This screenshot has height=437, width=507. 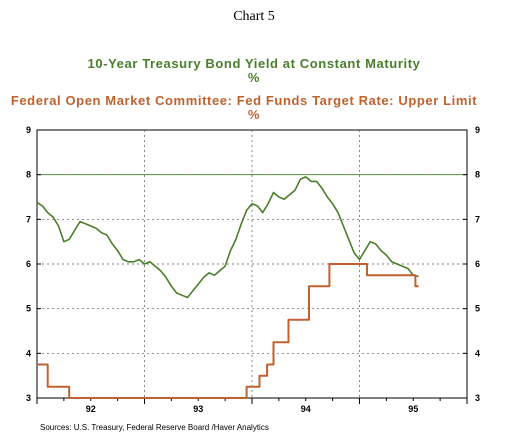 I want to click on y-tick-label-left: 9, so click(x=28, y=130).